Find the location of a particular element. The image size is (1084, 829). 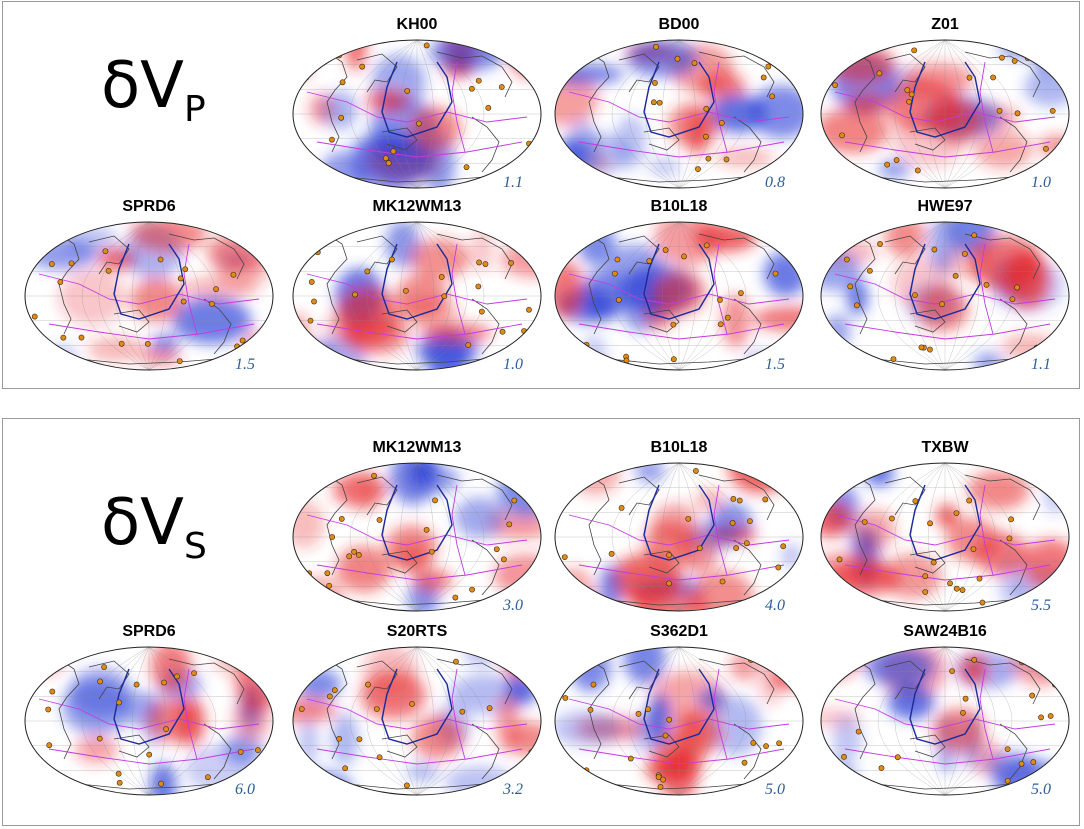

map-b10l18-p: B10L18 1.5 is located at coordinates (679, 288).